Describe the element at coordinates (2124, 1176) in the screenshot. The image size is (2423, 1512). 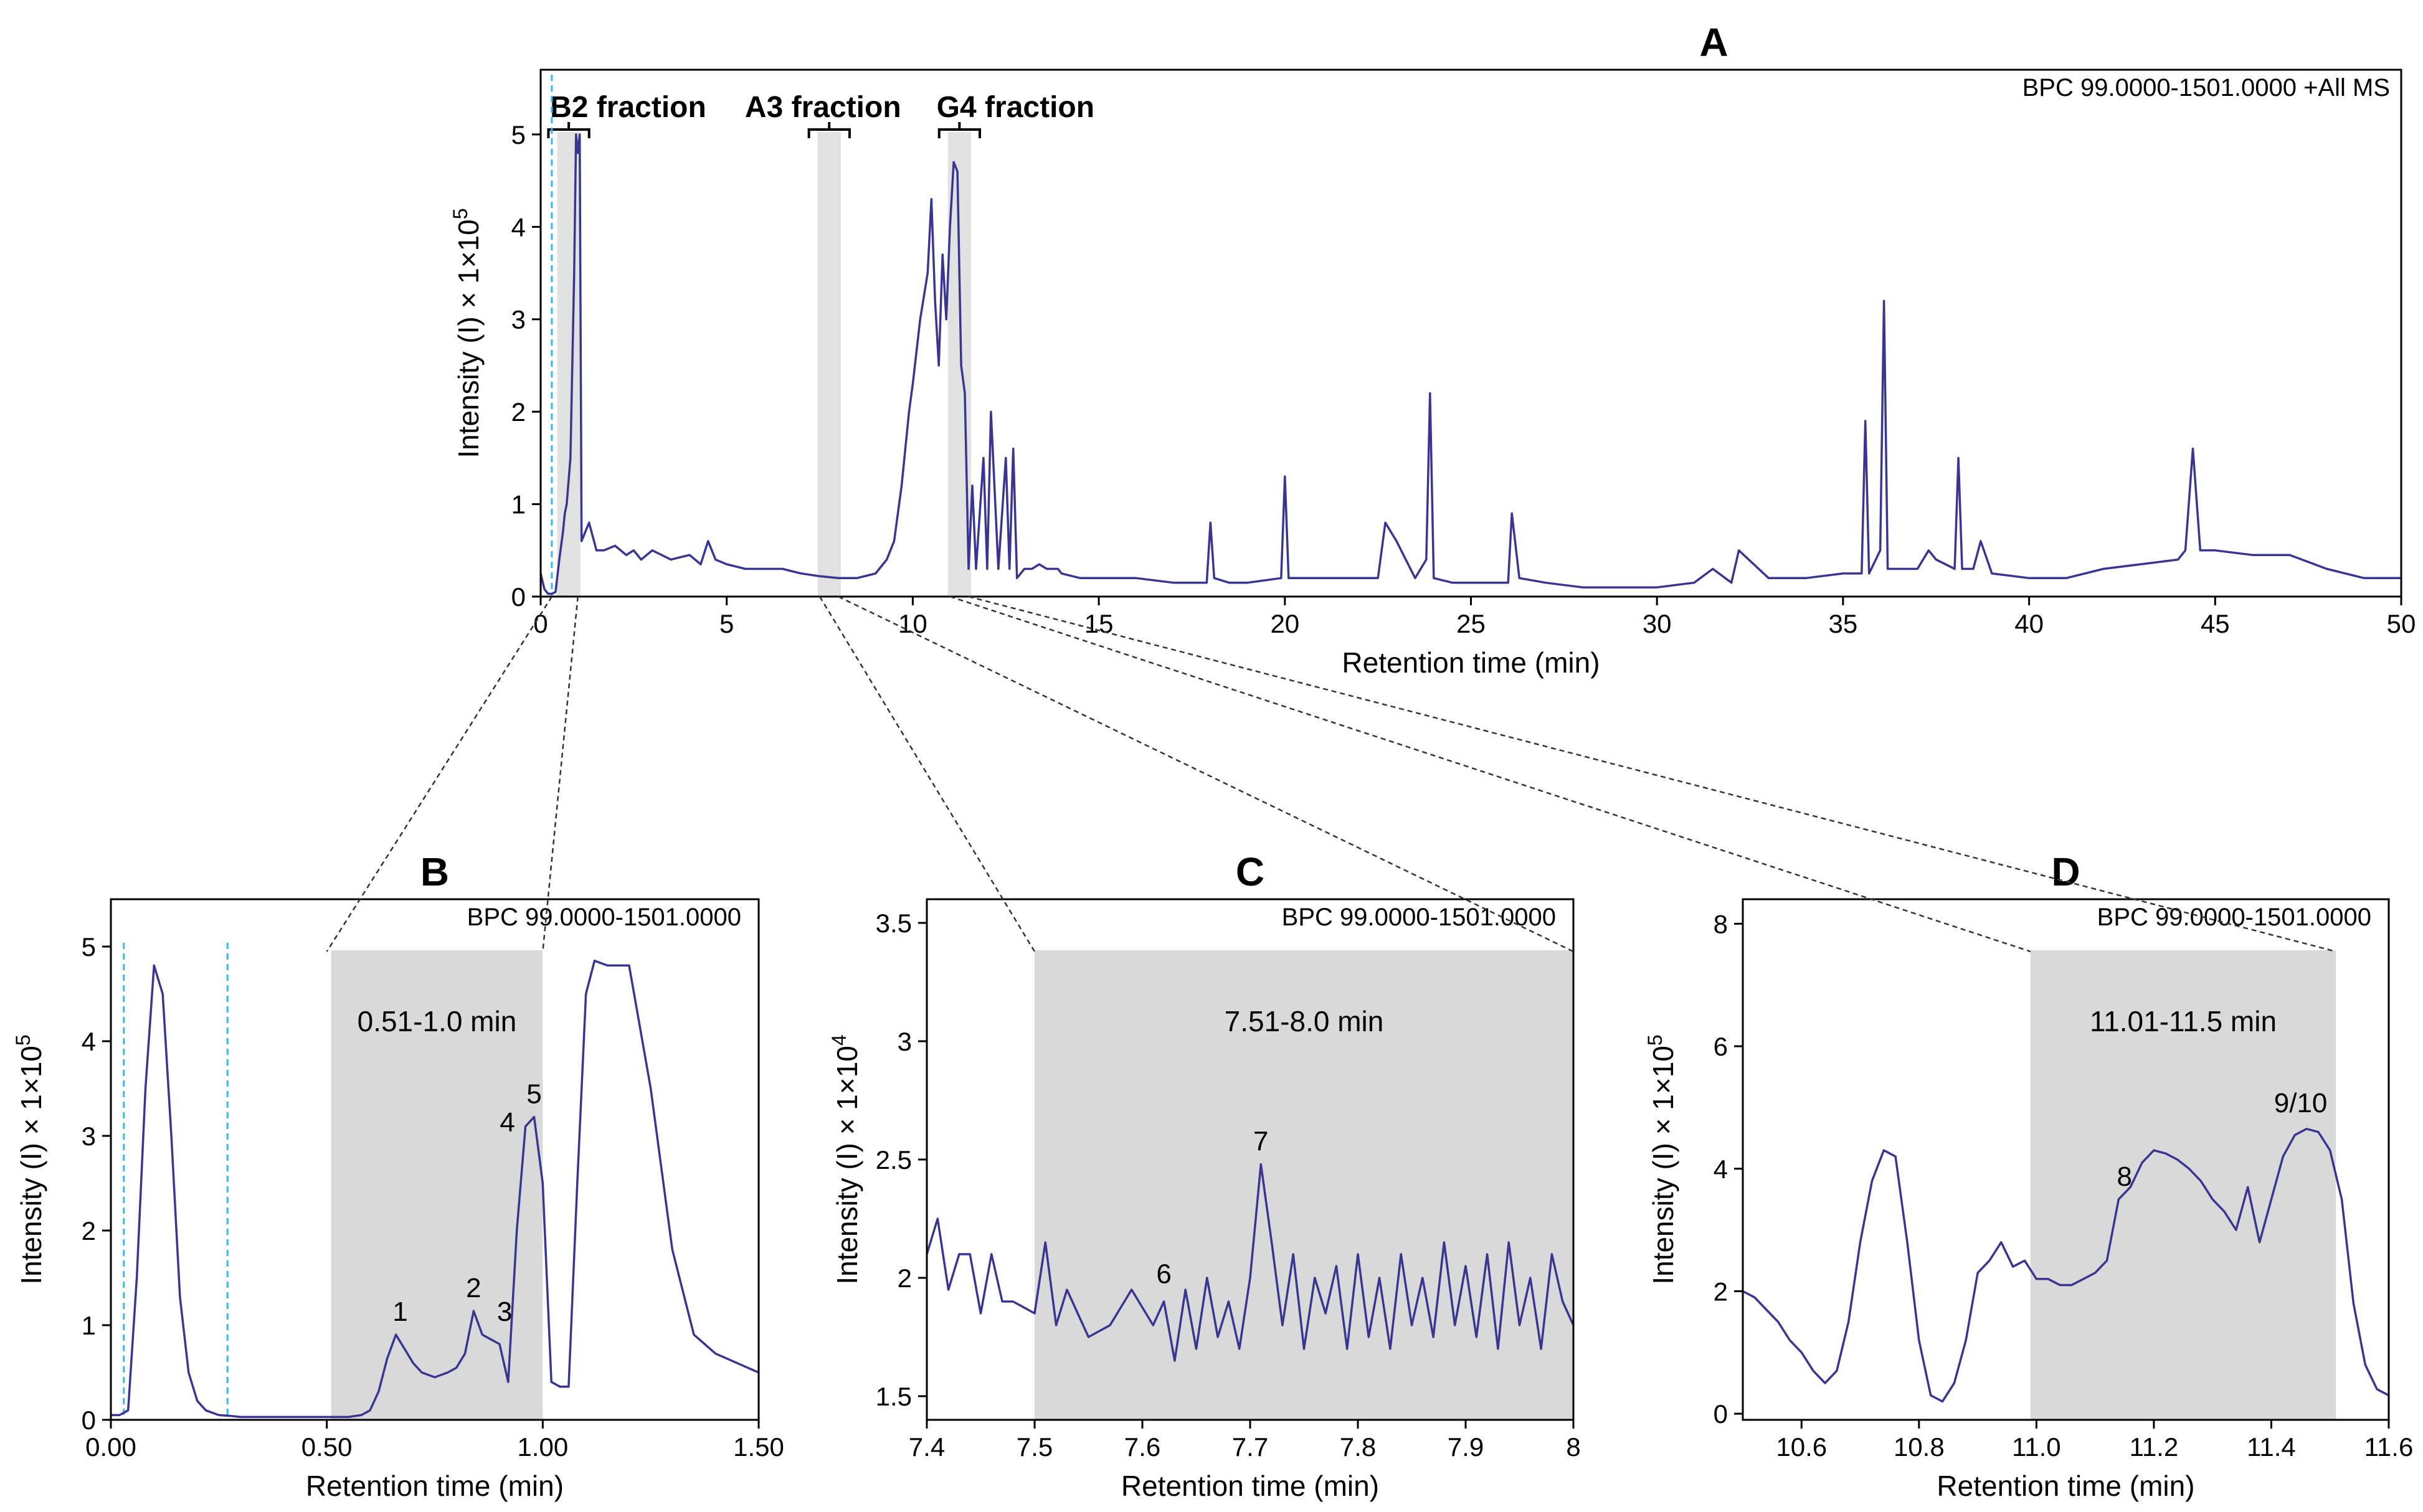
I see `peak-label: 8` at that location.